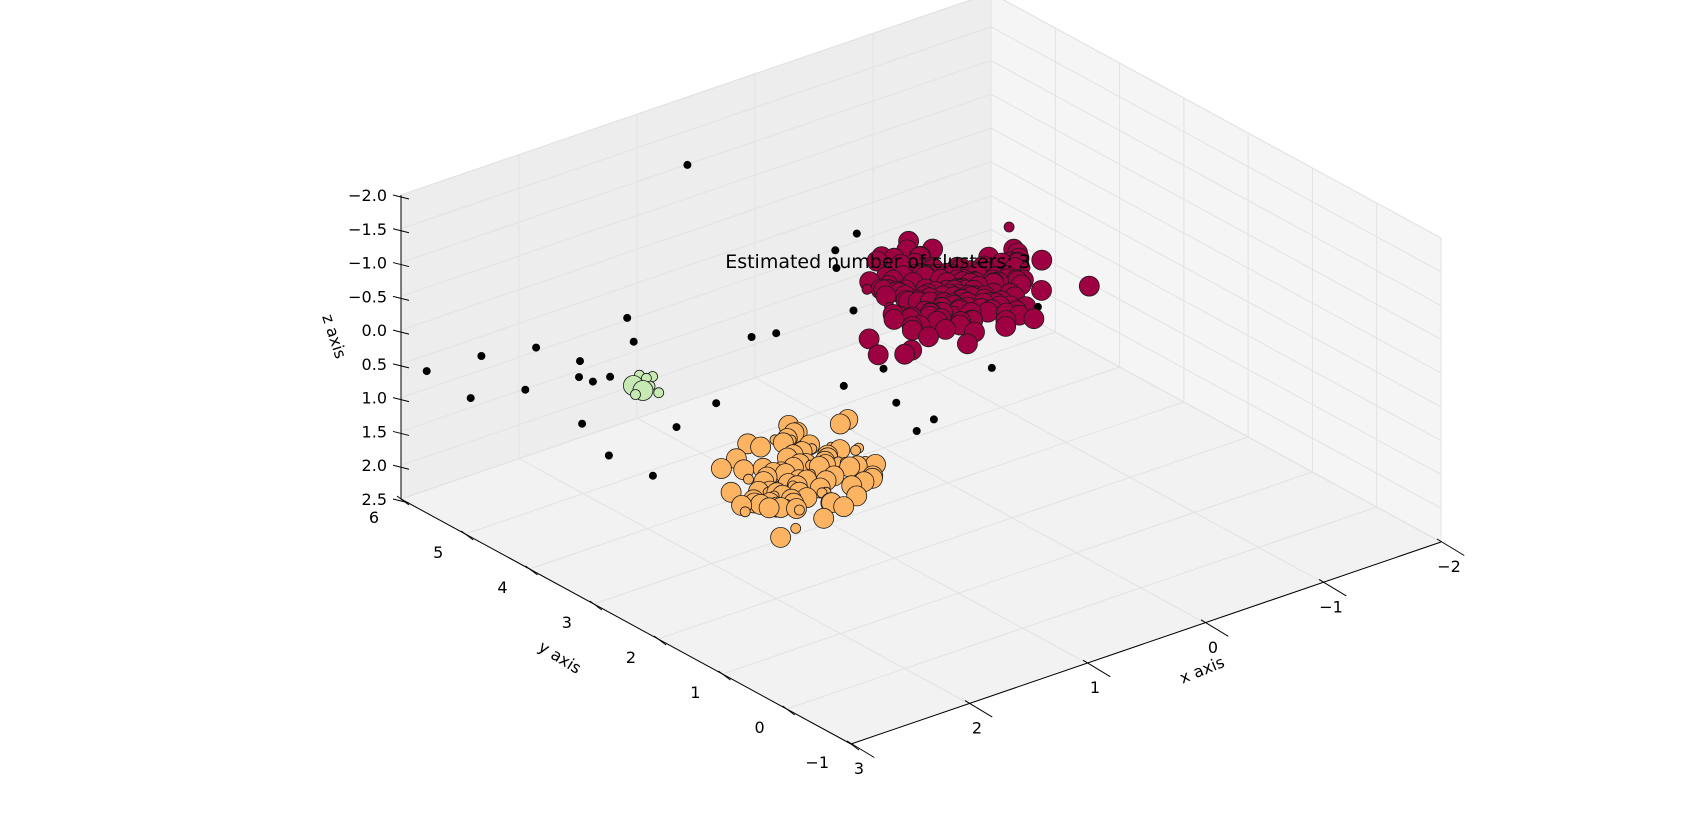 The height and width of the screenshot is (840, 1707). Describe the element at coordinates (859, 768) in the screenshot. I see `x-tick-label: 3` at that location.